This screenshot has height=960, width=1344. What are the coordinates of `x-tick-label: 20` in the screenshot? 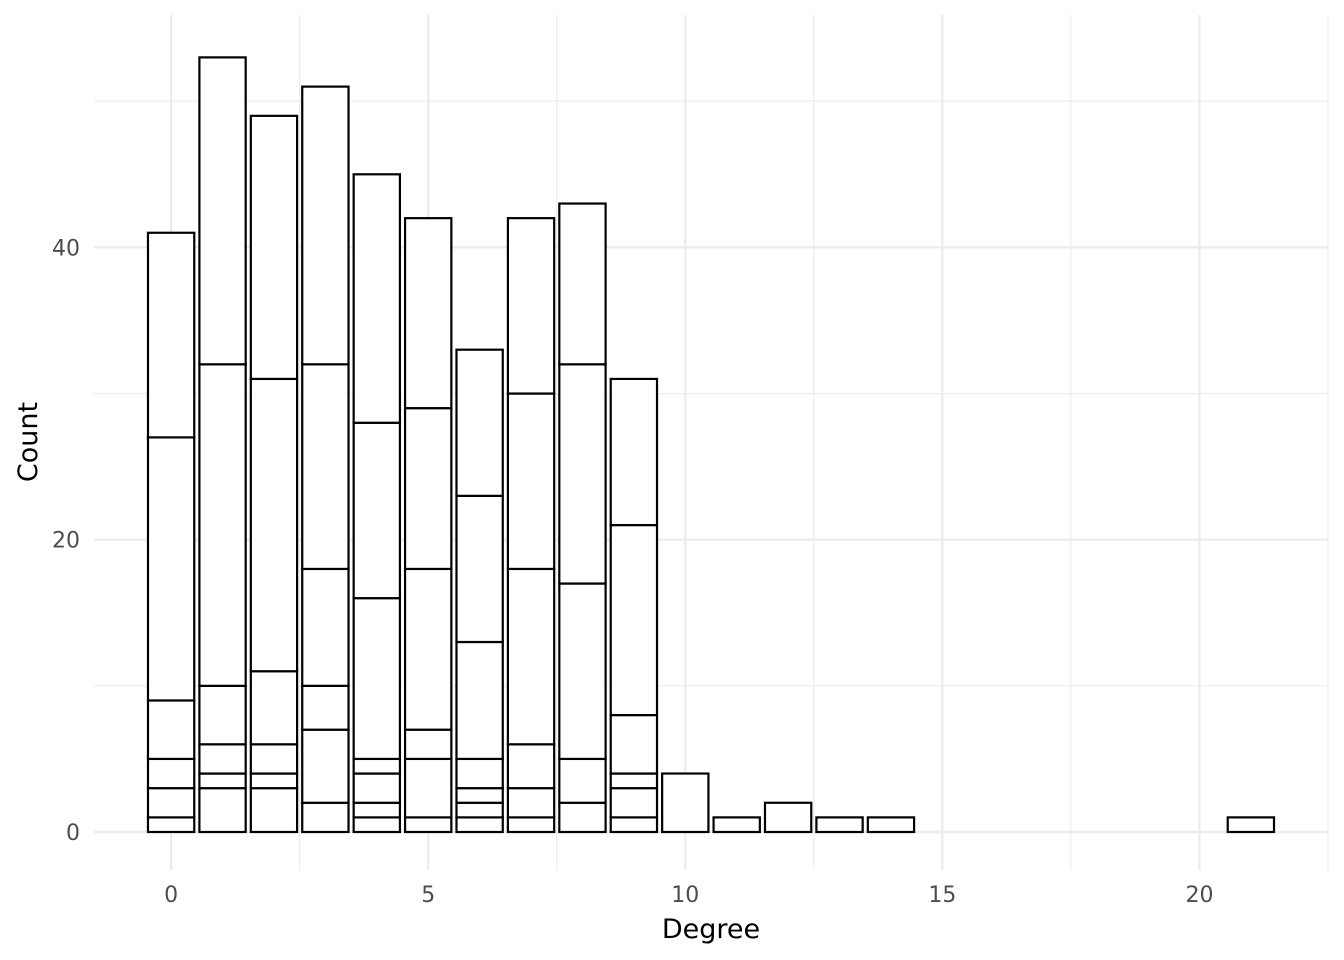 It's located at (1199, 895).